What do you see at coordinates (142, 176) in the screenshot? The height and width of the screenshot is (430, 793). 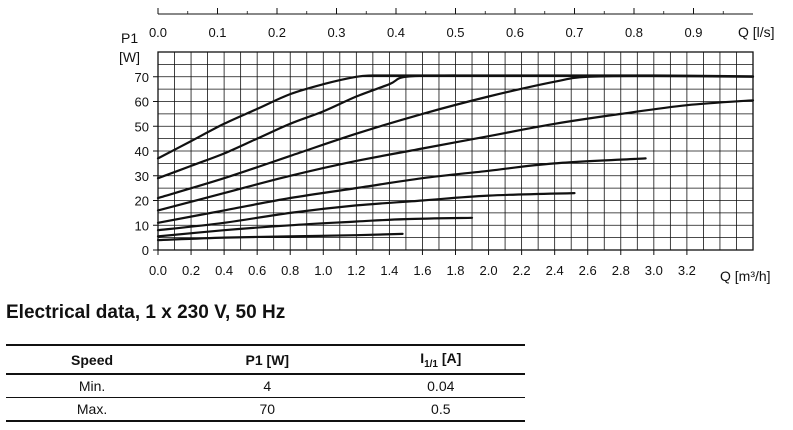 I see `y-tick-label: 30` at bounding box center [142, 176].